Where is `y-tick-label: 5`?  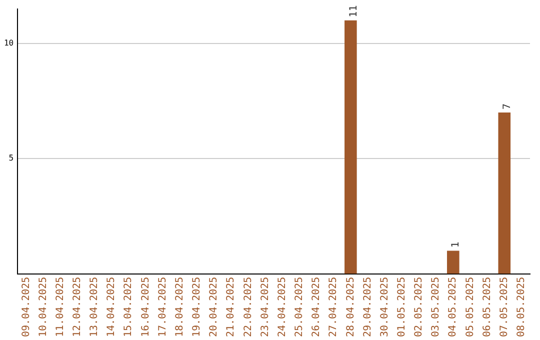
y-tick-label: 5 is located at coordinates (11, 158).